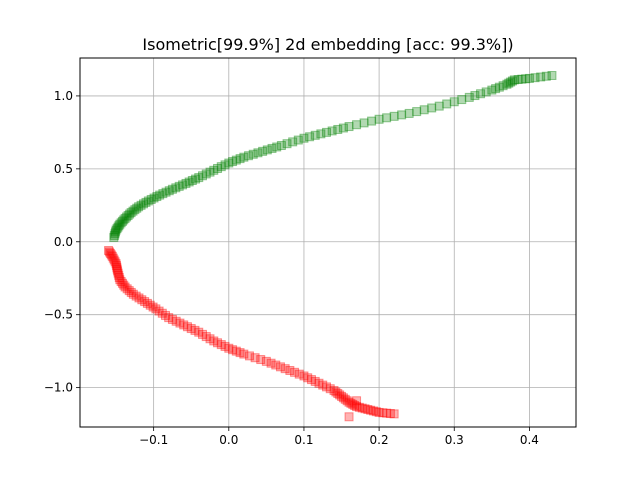  I want to click on y-tick-label: 1.0, so click(63, 96).